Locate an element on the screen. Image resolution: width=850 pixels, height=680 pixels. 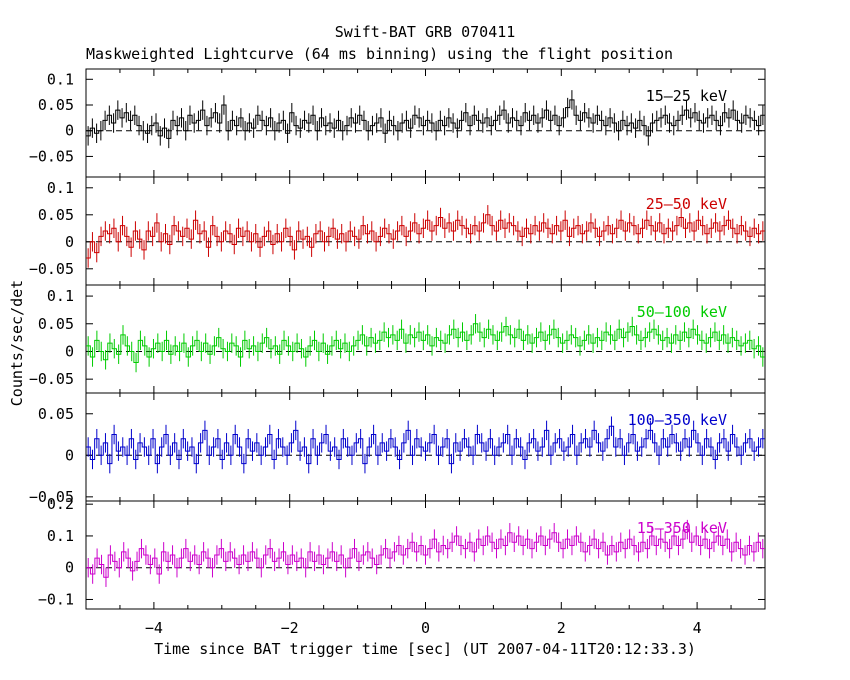
x-tick-label: 4 is located at coordinates (697, 628).